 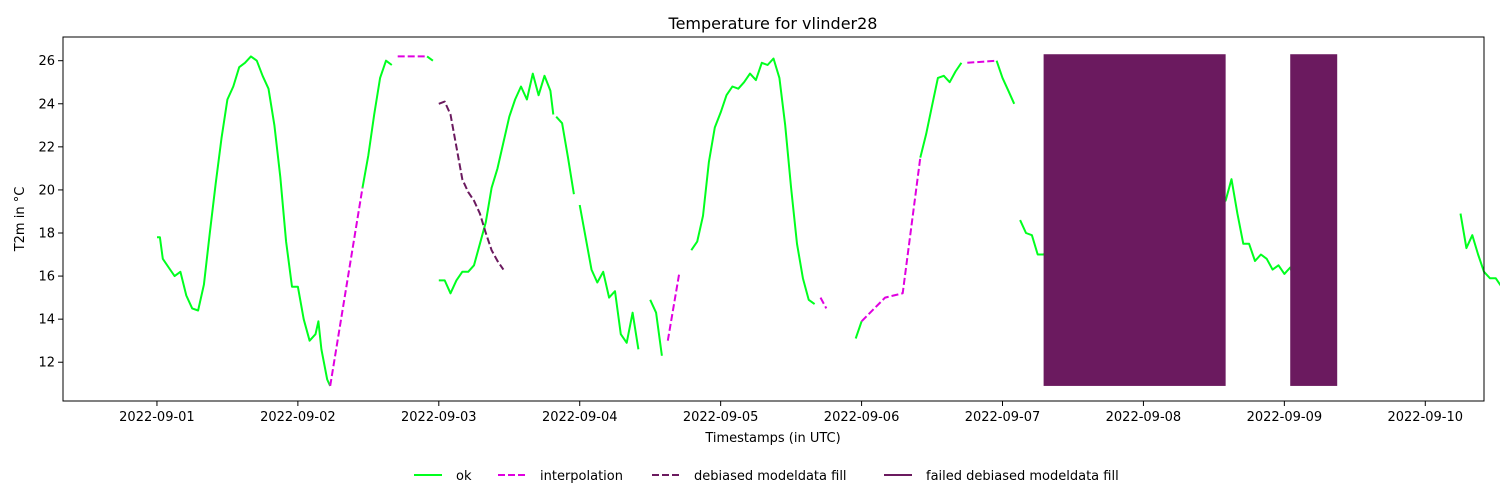 I want to click on legend-label: debiased modeldata fill, so click(x=770, y=476).